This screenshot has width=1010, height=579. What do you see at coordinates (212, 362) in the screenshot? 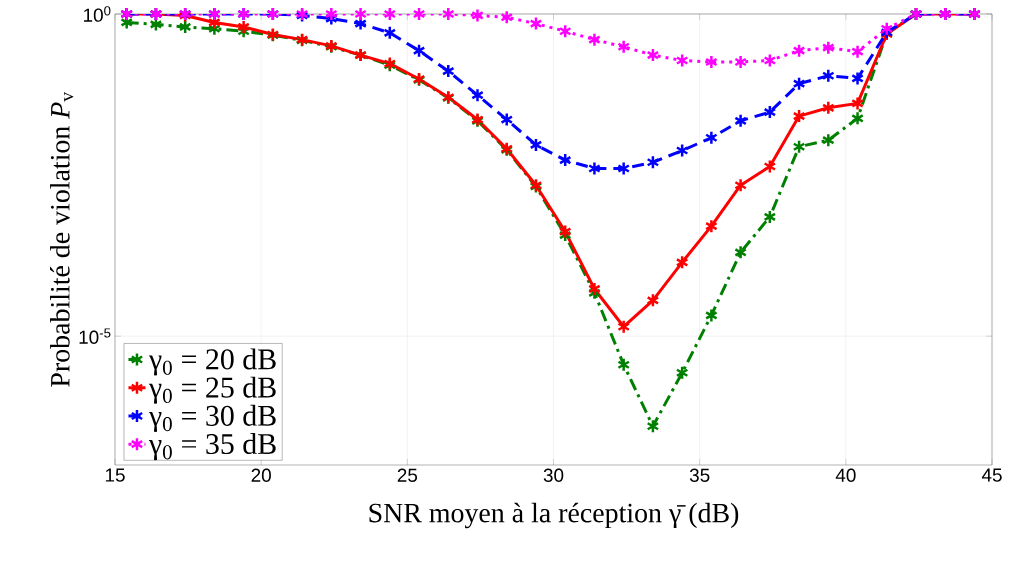
I see `legend-label: γ$_{0}$ = 20 dB` at bounding box center [212, 362].